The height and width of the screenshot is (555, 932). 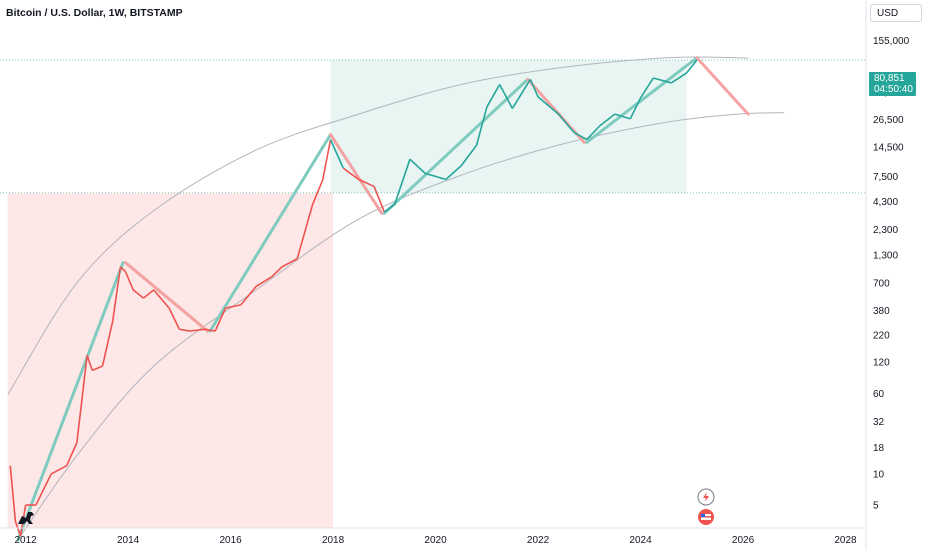 What do you see at coordinates (876, 506) in the screenshot?
I see `y-tick-label: 5` at bounding box center [876, 506].